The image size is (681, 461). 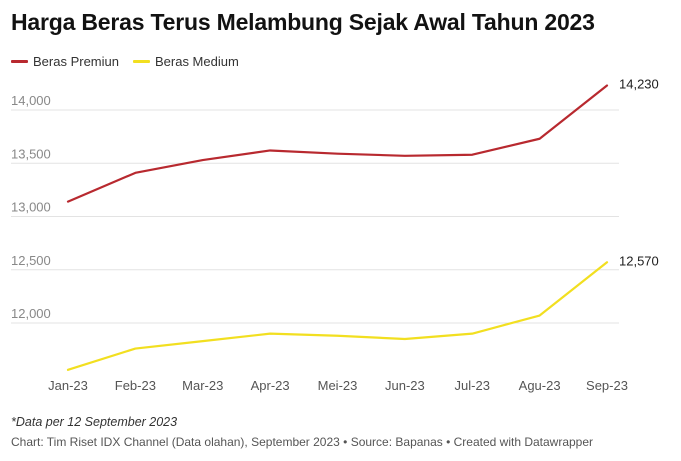 What do you see at coordinates (607, 385) in the screenshot?
I see `x-tick-label: Sep-23` at bounding box center [607, 385].